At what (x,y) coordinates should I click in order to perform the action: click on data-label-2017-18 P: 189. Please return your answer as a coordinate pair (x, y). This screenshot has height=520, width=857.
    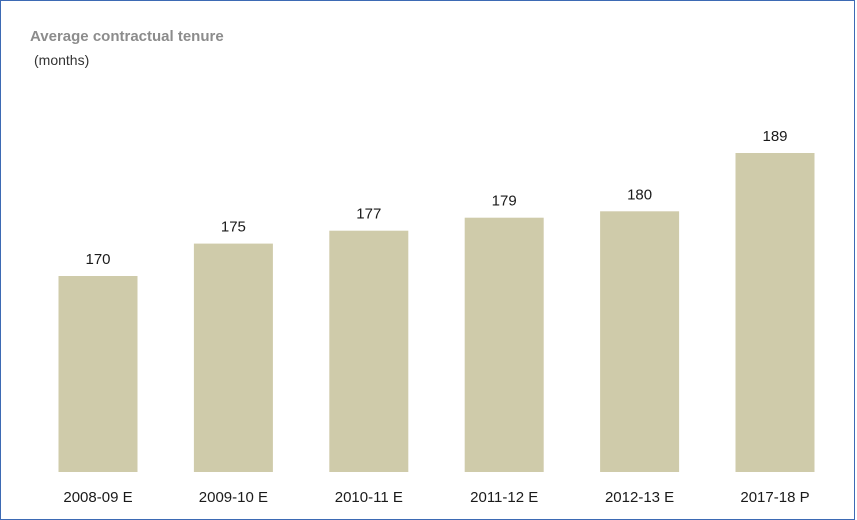
    Looking at the image, I should click on (774, 136).